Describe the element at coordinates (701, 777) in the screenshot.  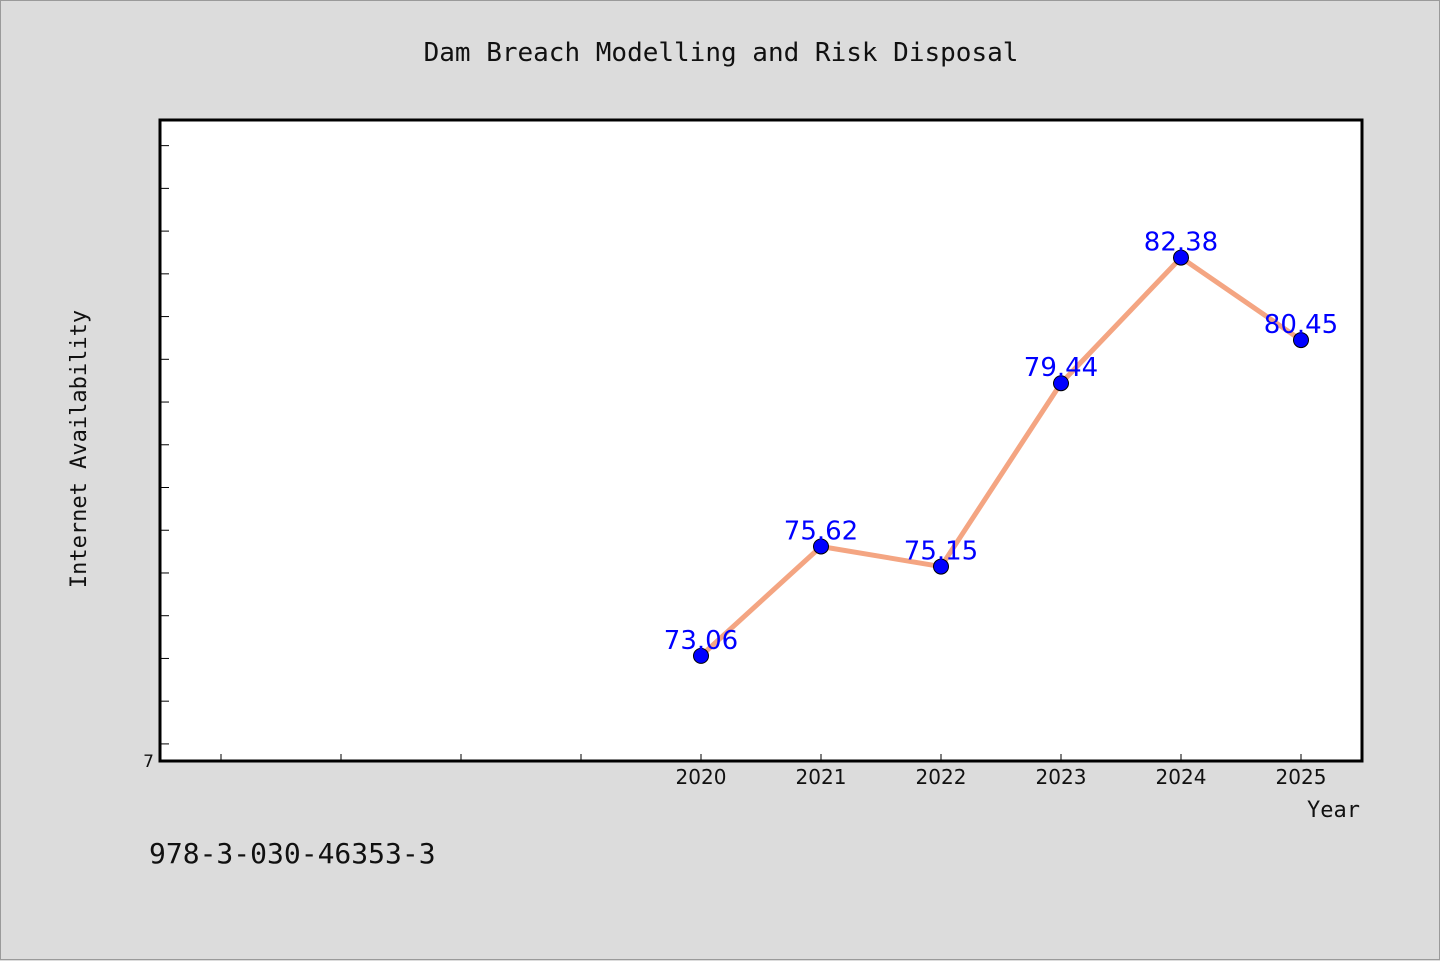
I see `x-tick-label: 2020` at that location.